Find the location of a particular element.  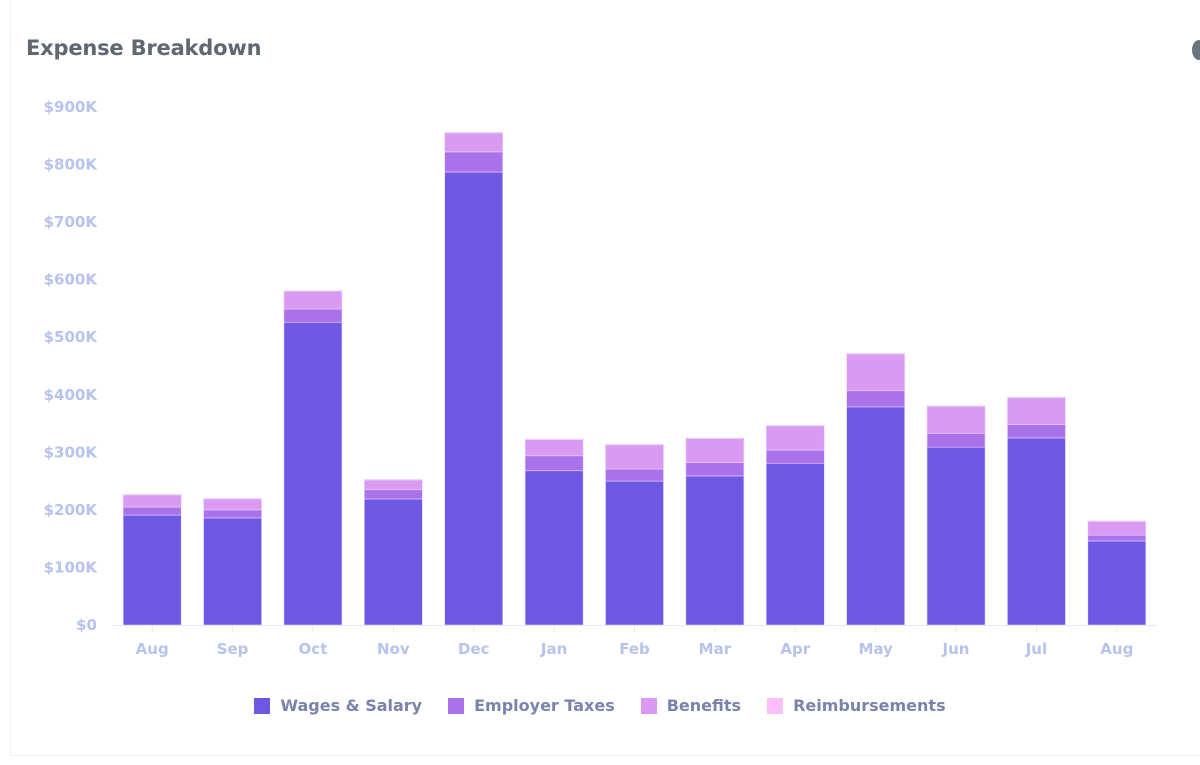

options-icon is located at coordinates (1196, 50).